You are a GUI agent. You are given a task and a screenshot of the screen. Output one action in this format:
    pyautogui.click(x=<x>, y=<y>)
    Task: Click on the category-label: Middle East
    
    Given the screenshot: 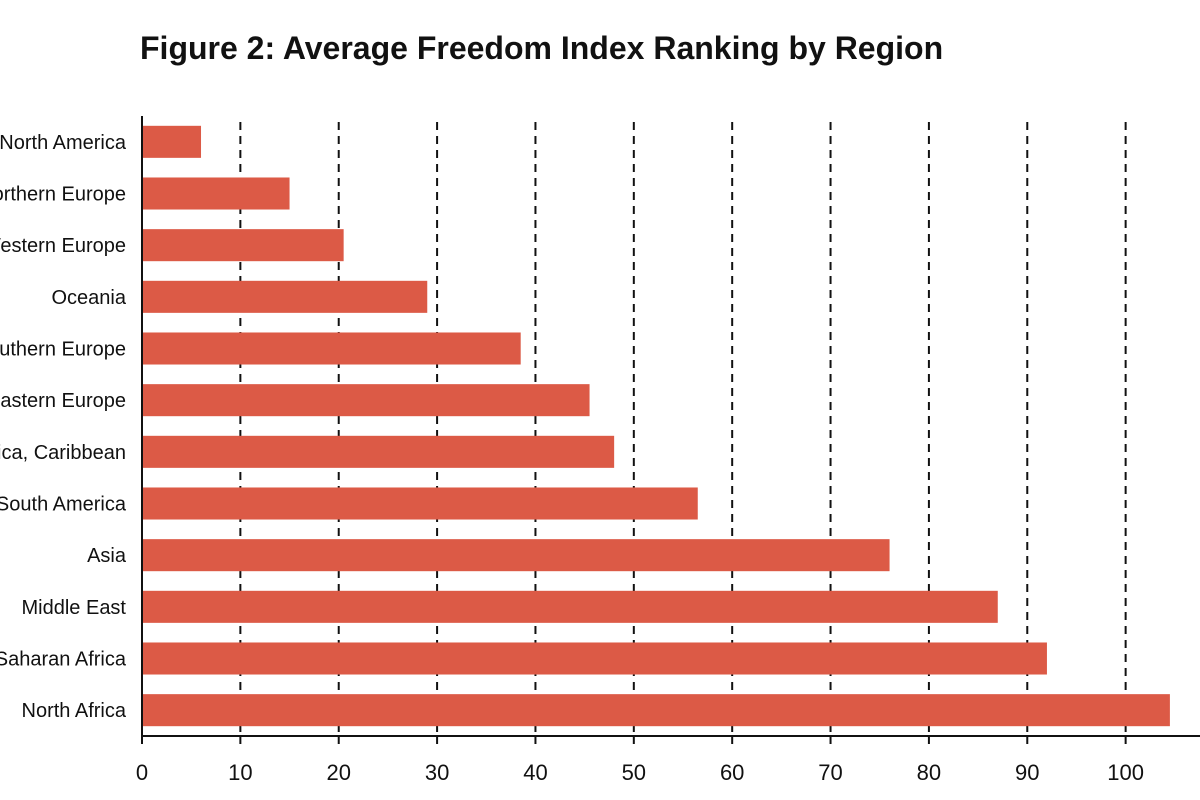 What is the action you would take?
    pyautogui.click(x=74, y=608)
    